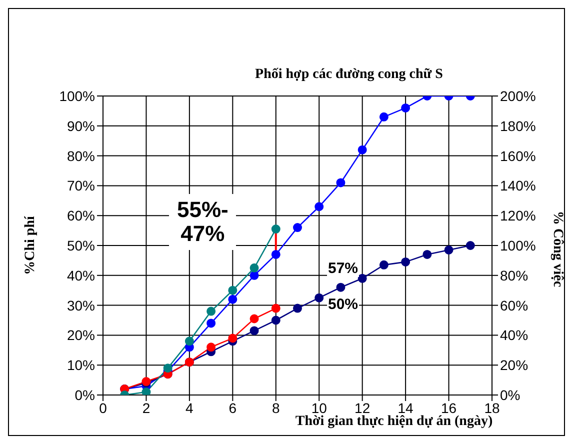  I want to click on y2-tick-label: 60%, so click(514, 305).